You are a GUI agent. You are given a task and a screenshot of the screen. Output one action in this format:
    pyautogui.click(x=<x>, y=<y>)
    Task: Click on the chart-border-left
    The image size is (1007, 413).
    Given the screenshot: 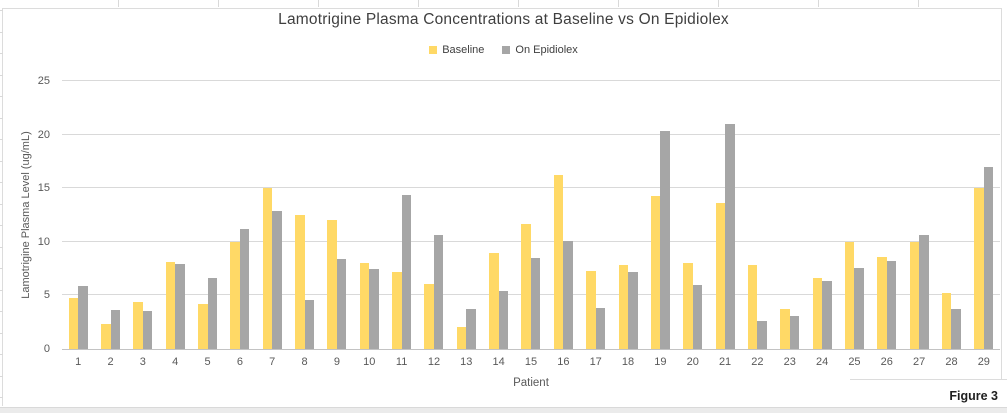 What is the action you would take?
    pyautogui.click(x=2, y=207)
    